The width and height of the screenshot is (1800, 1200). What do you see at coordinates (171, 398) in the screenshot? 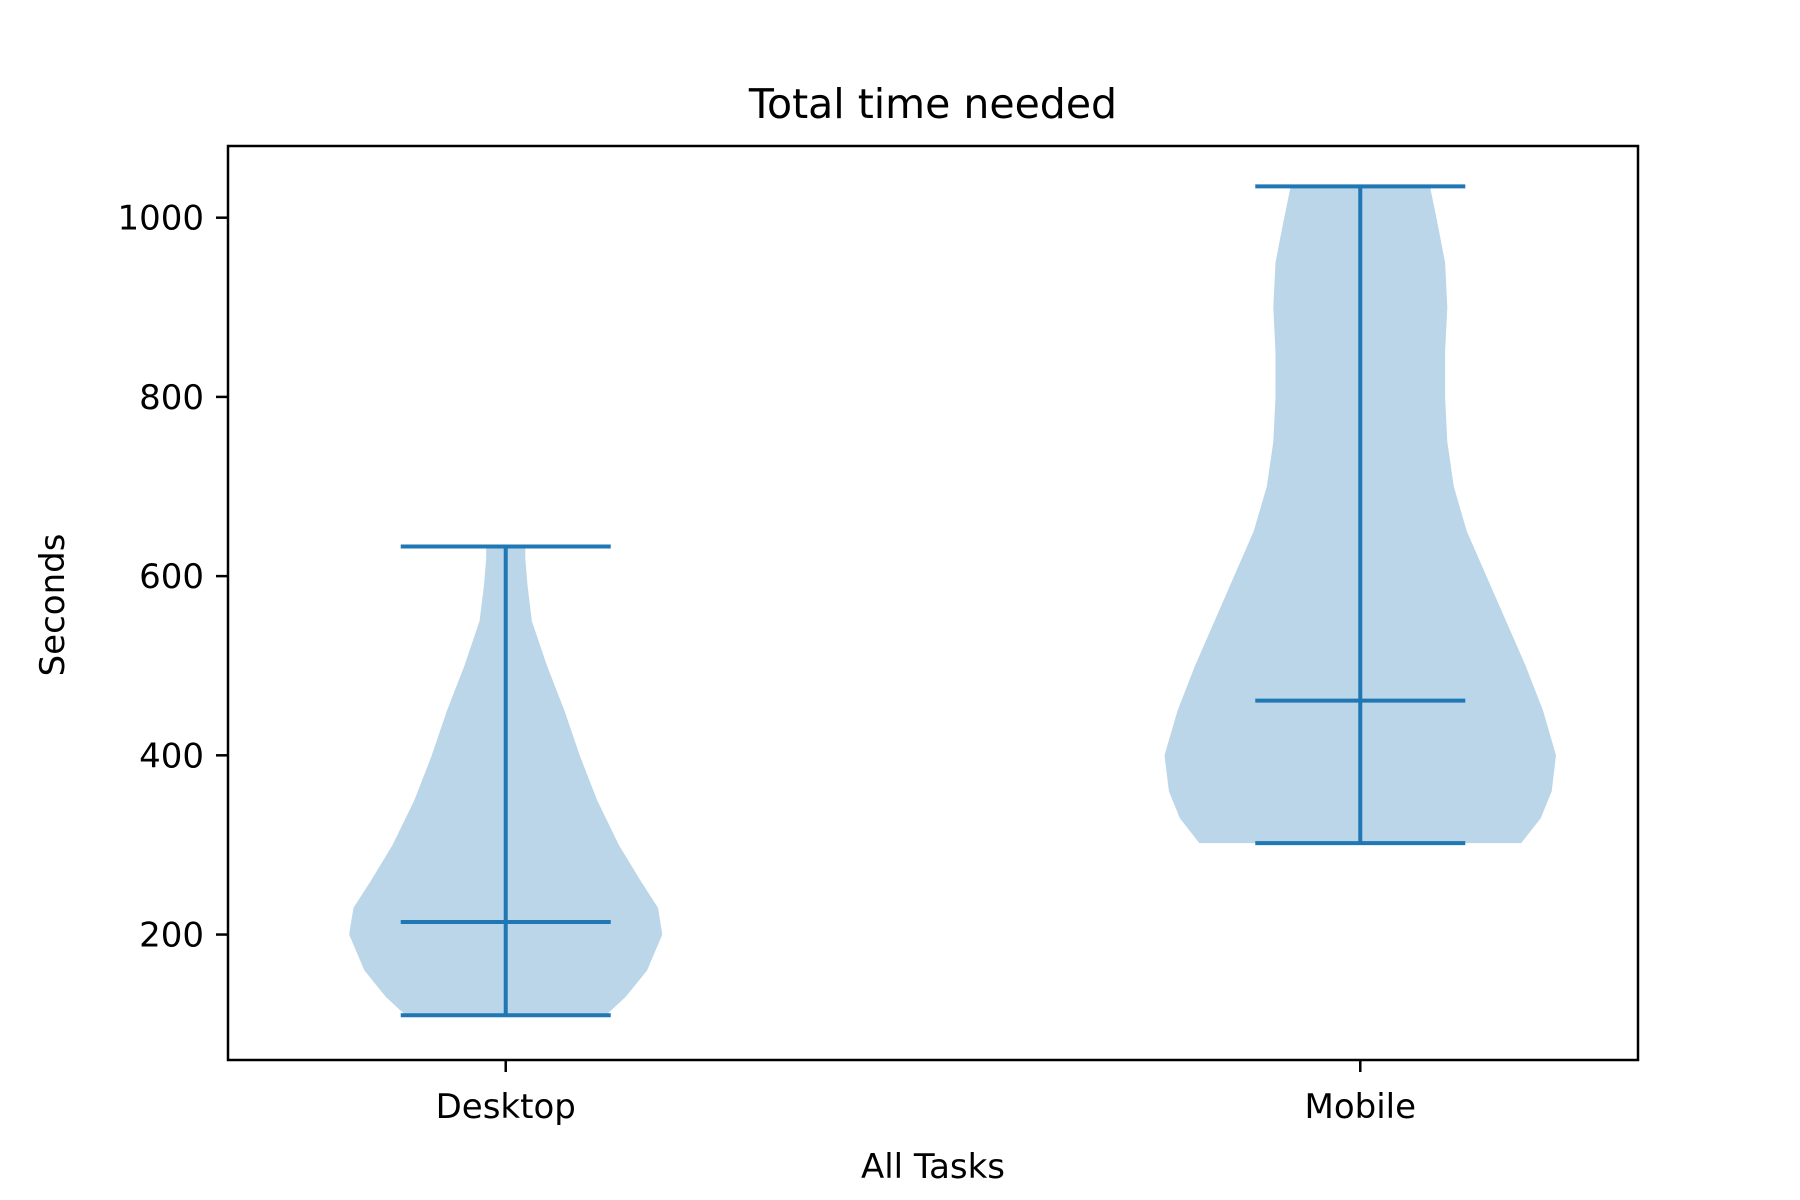
I see `y-tick-label-800: 800` at bounding box center [171, 398].